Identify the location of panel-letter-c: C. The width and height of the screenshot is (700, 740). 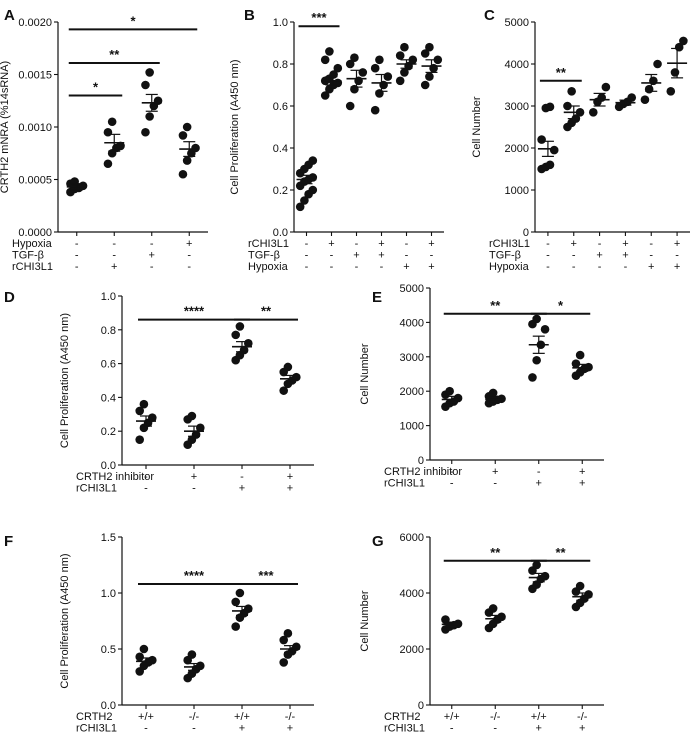
(489, 15).